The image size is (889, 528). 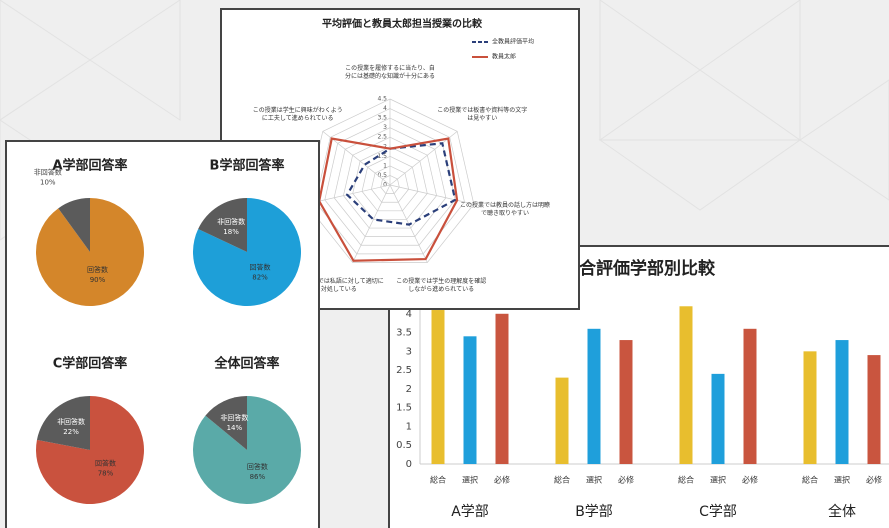 I want to click on r-tick-label: 4.5, so click(x=382, y=99).